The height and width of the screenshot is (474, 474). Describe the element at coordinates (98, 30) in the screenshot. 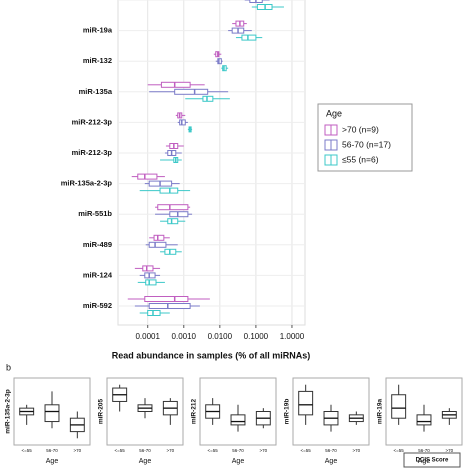

I see `y-tick-label: miR-19a` at that location.